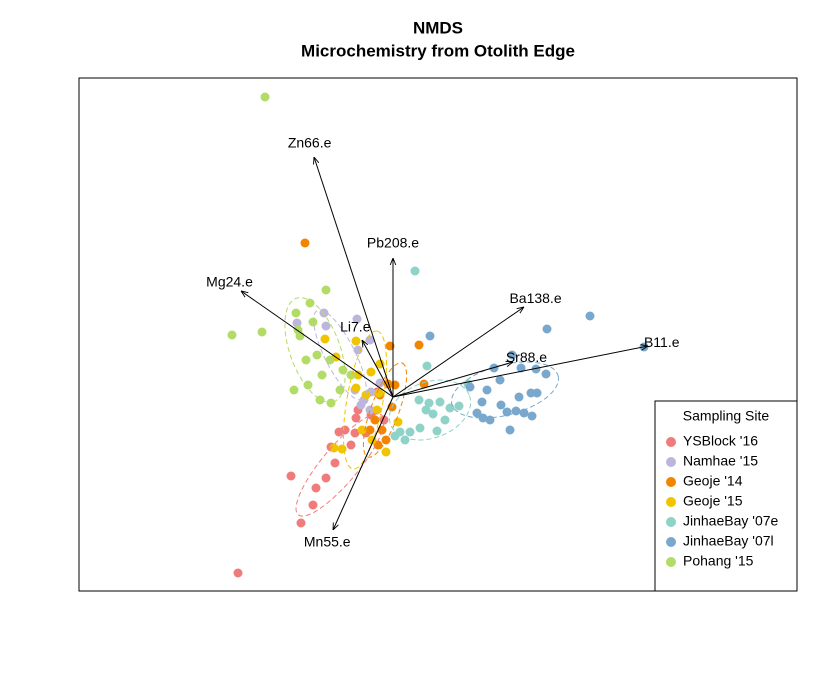 This screenshot has width=838, height=695. Describe the element at coordinates (720, 461) in the screenshot. I see `legend-label: Namhae '15` at that location.